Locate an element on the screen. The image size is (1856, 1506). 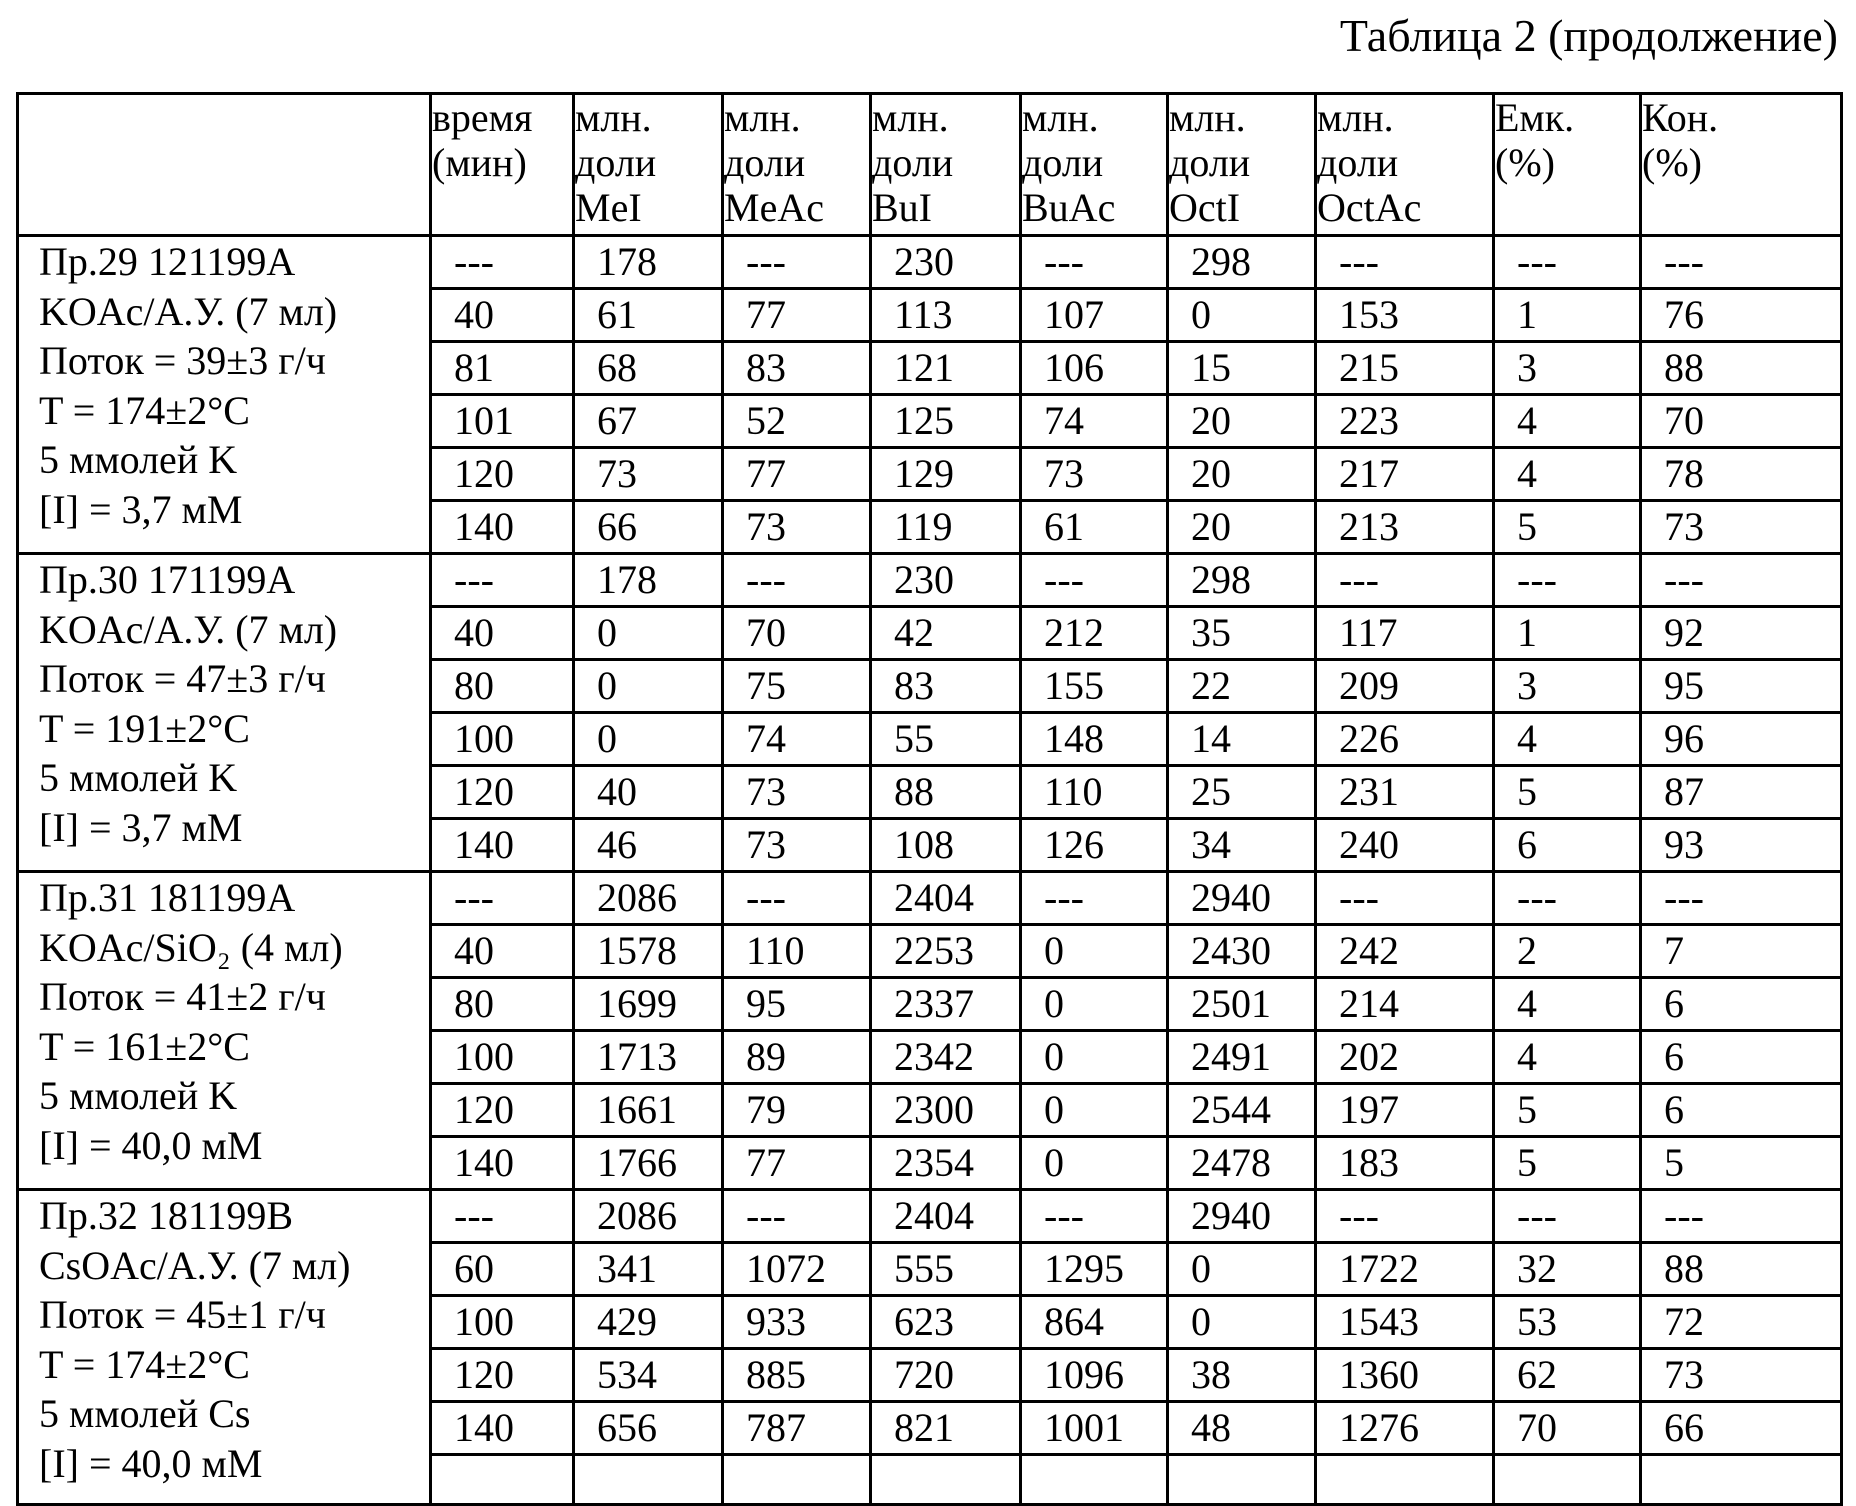
cell-value: 214 is located at coordinates (1404, 1004).